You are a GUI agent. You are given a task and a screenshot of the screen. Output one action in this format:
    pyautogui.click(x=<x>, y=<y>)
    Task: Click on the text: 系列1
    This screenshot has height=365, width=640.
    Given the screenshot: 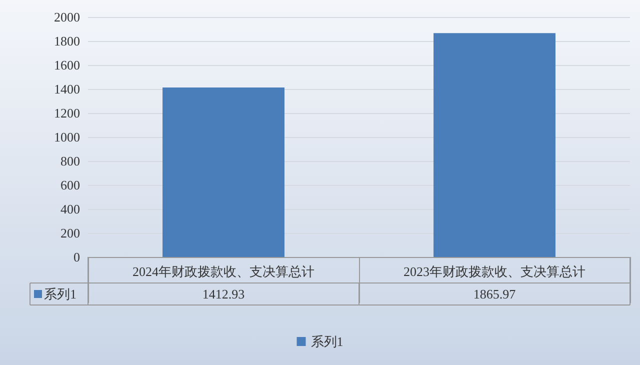 What is the action you would take?
    pyautogui.click(x=60, y=294)
    